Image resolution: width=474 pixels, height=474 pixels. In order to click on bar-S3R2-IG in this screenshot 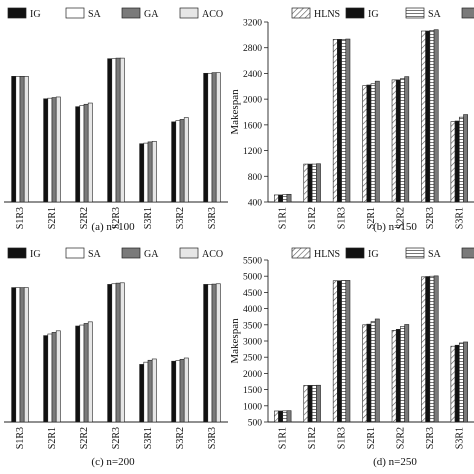, I will do `click(174, 391)`.